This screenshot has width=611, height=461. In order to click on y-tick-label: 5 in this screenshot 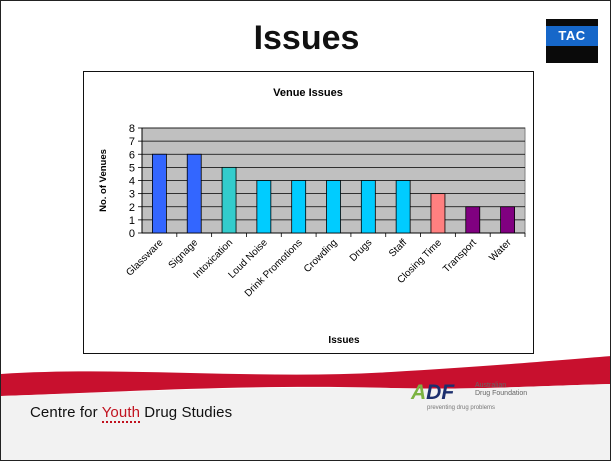, I will do `click(132, 168)`.